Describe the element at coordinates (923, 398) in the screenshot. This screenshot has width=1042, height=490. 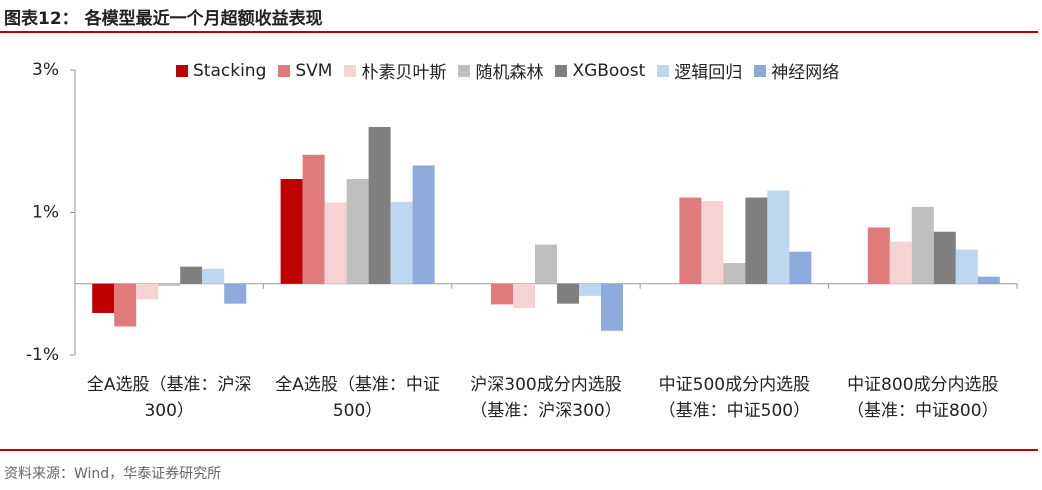
I see `x-tick-label: 中证800成分内选股（基准：中证800）` at that location.